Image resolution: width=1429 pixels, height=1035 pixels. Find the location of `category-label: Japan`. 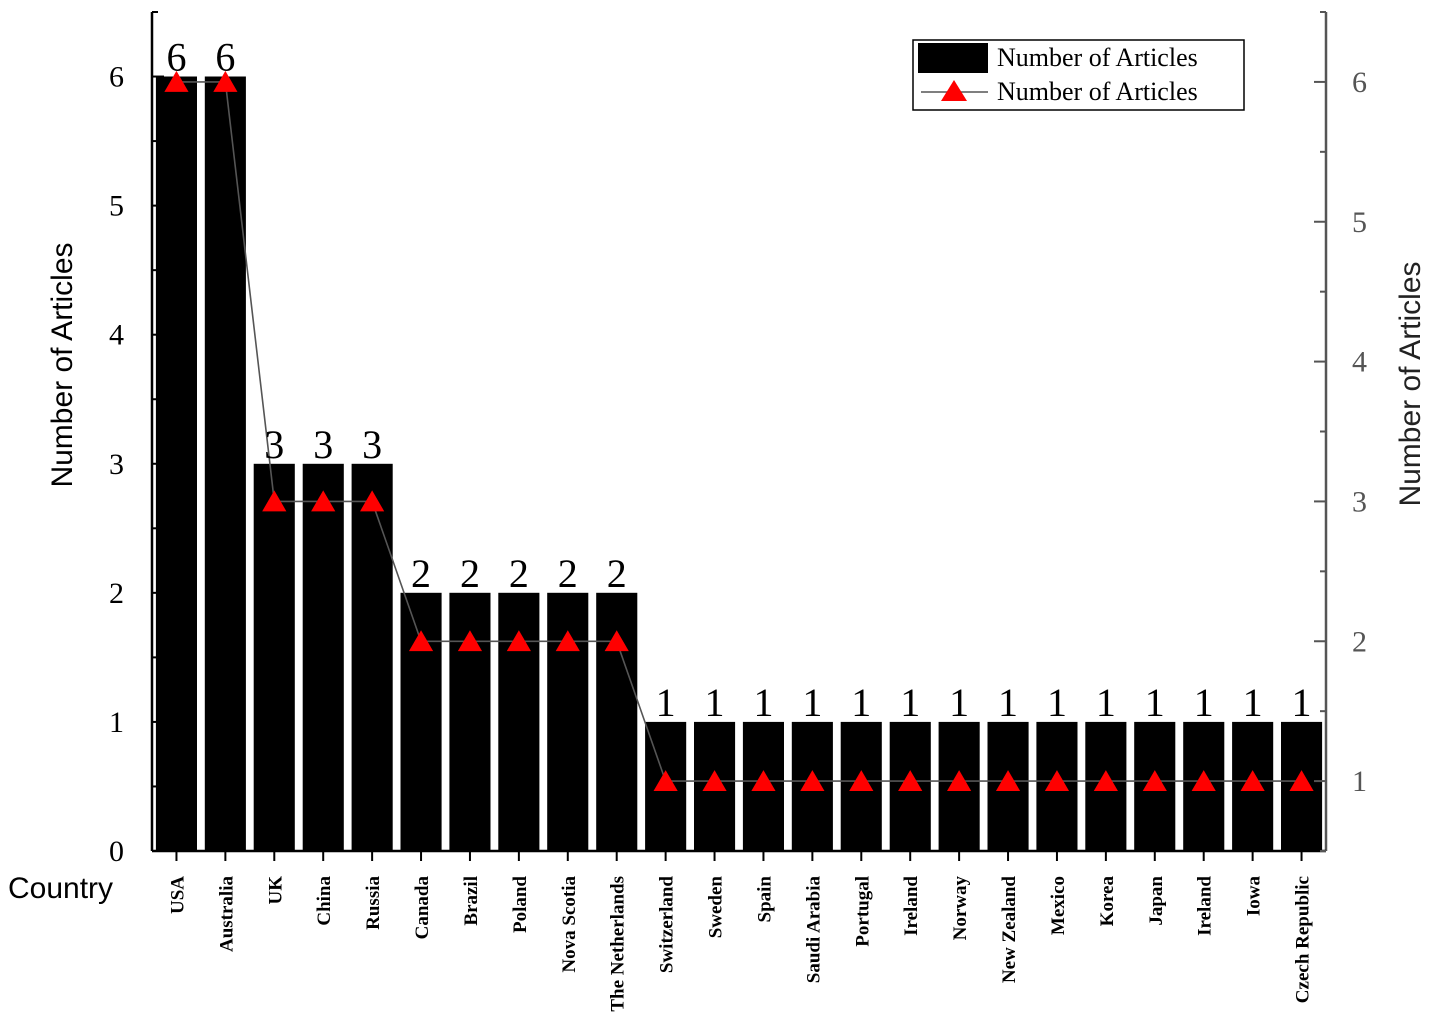

category-label: Japan is located at coordinates (1156, 901).